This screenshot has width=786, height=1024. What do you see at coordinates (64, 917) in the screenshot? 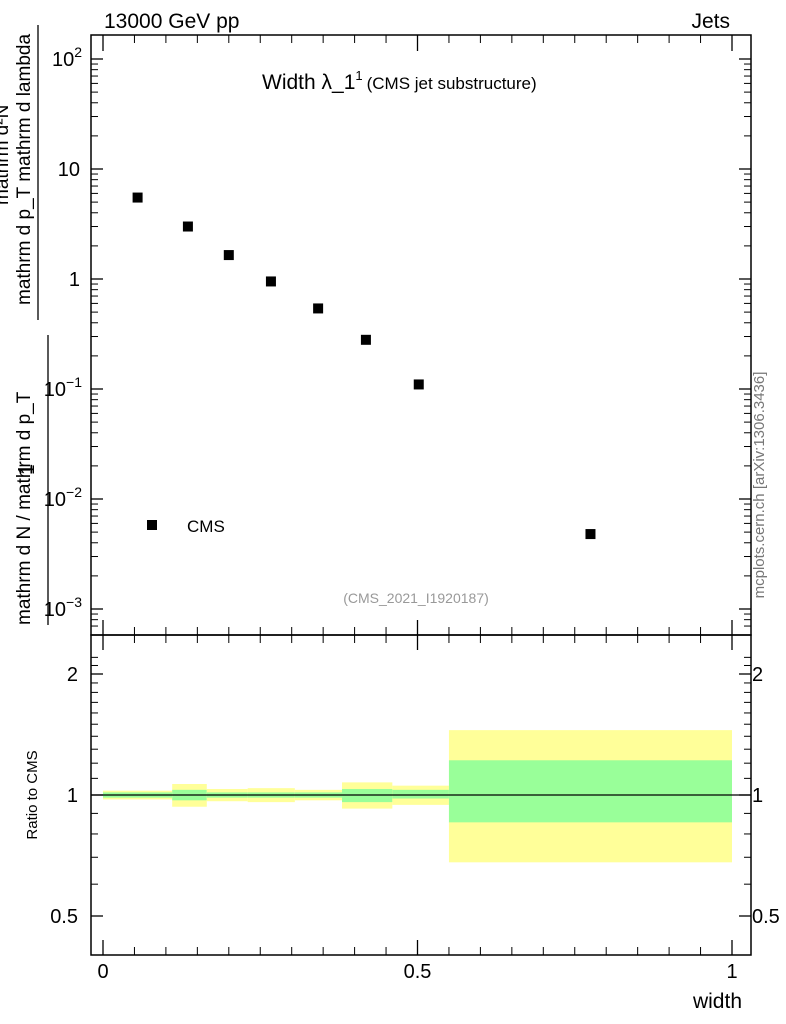
I see `ratio-tick-label: 0.5` at bounding box center [64, 917].